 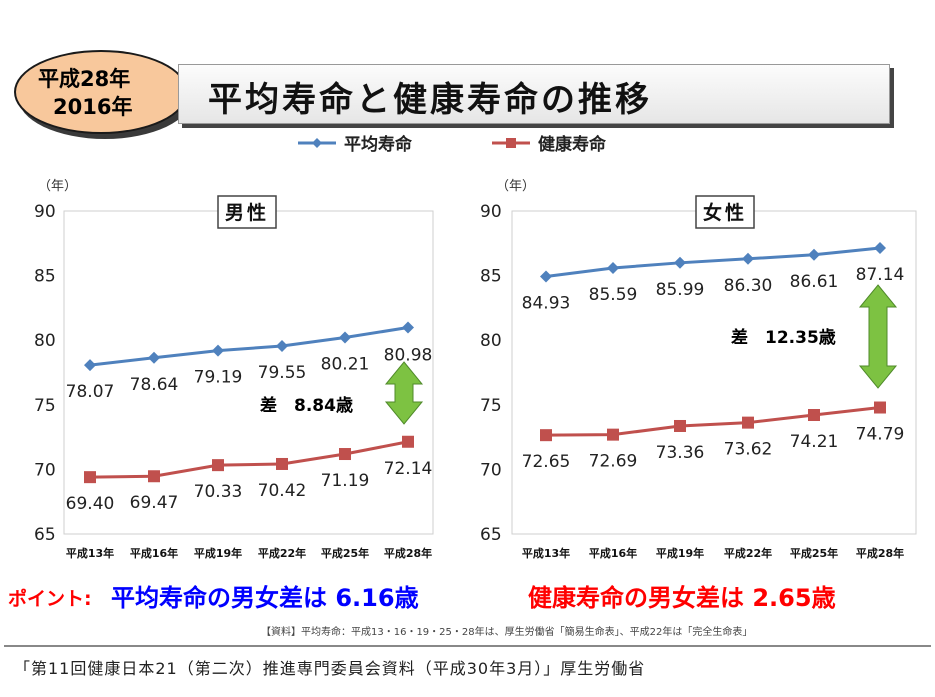 I want to click on y-tick-label-female-85: 85, so click(x=491, y=277).